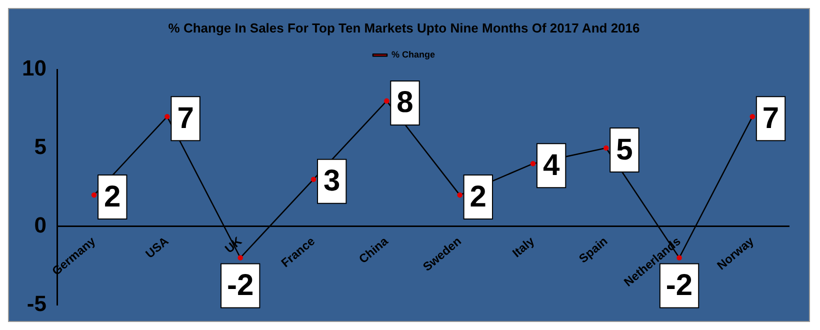  I want to click on data-label: 8, so click(405, 103).